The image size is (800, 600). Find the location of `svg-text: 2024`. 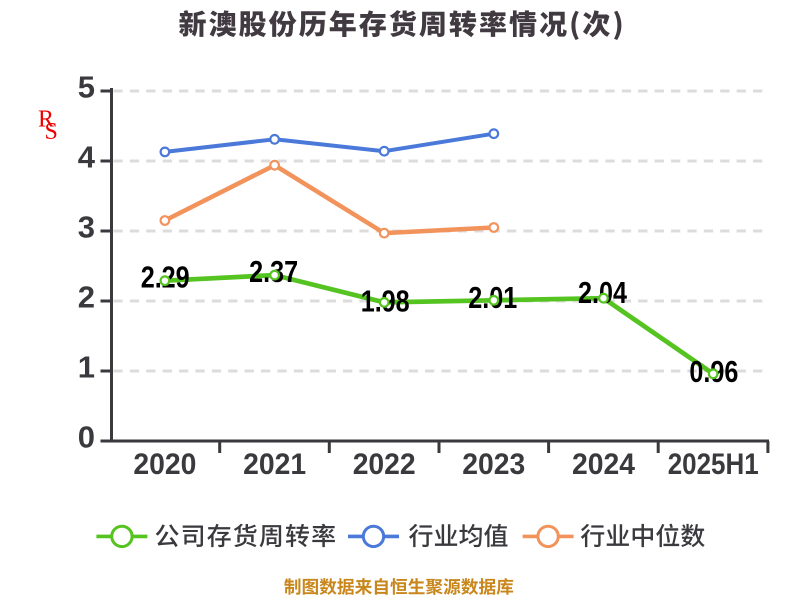

svg-text: 2024 is located at coordinates (603, 464).